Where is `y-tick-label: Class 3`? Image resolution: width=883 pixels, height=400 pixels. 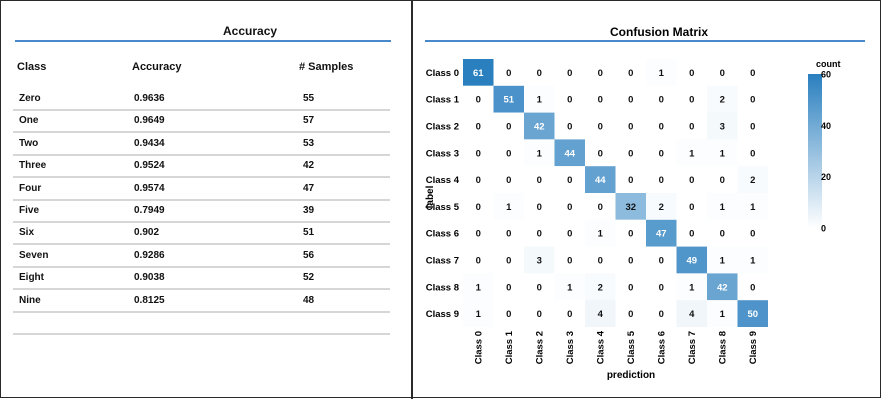
y-tick-label: Class 3 is located at coordinates (442, 153).